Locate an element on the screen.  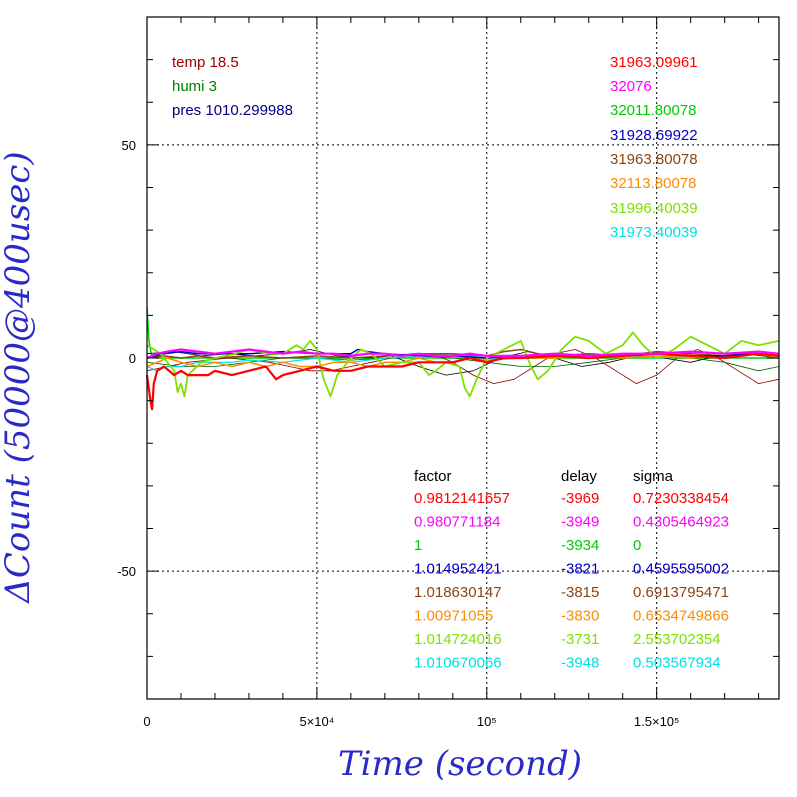
y-axis-title: ΔCount (50000@400usec) is located at coordinates (19, 377).